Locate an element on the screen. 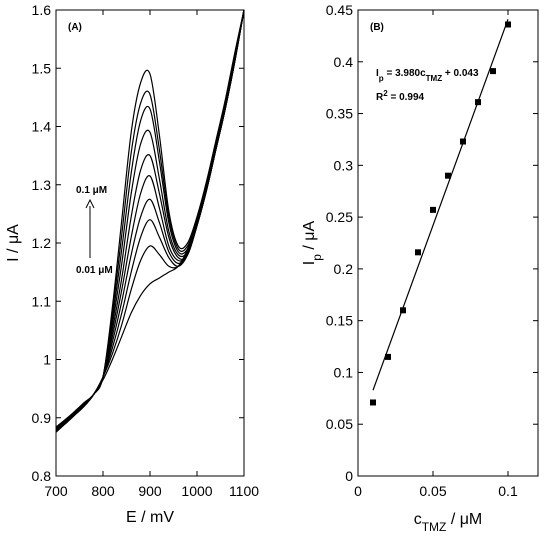 The height and width of the screenshot is (539, 550). panel-b-y-tick-label: 0.3 is located at coordinates (344, 165).